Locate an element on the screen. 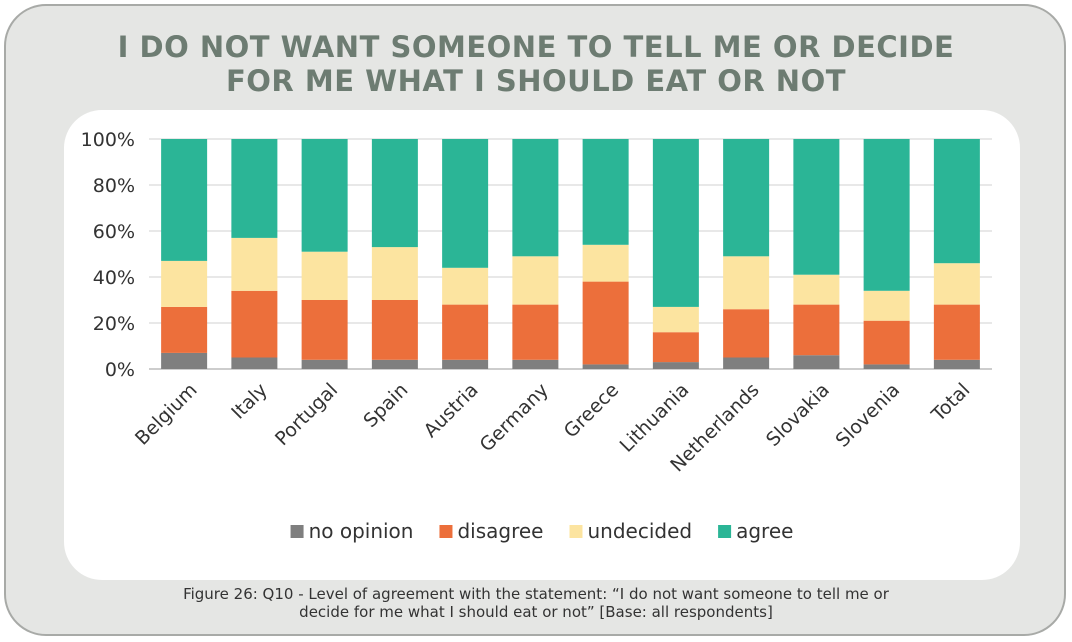 The width and height of the screenshot is (1072, 642). legend-item: agree is located at coordinates (755, 531).